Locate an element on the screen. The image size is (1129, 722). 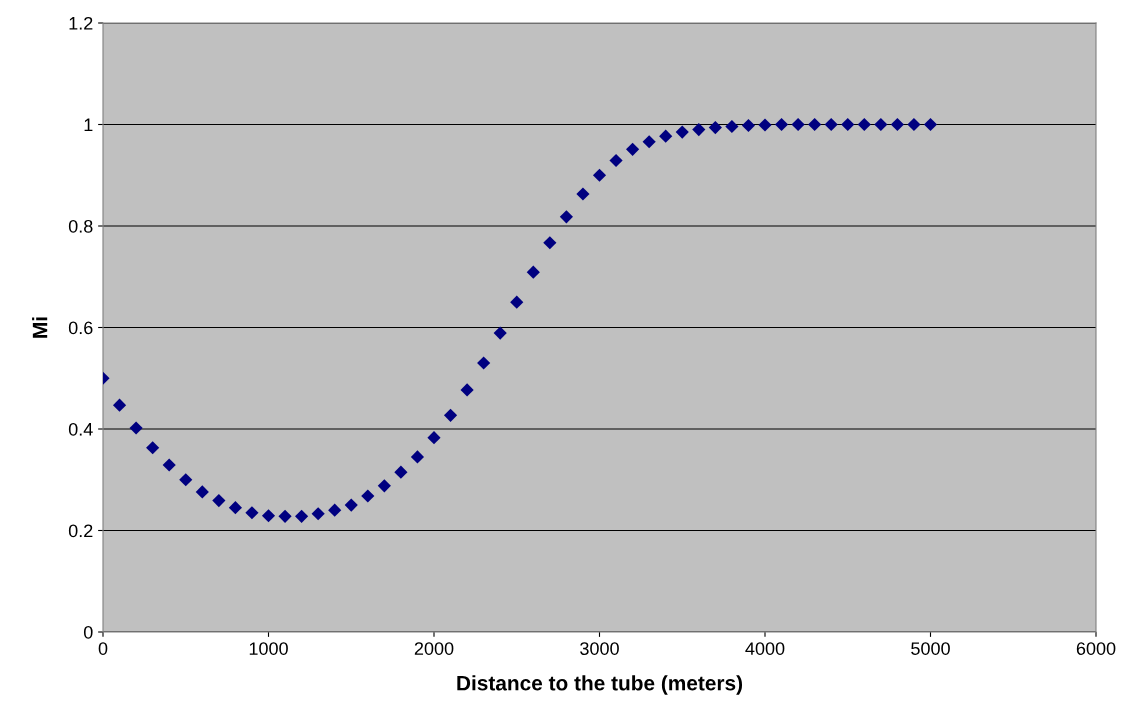
x-tick-label: 1000 is located at coordinates (268, 648).